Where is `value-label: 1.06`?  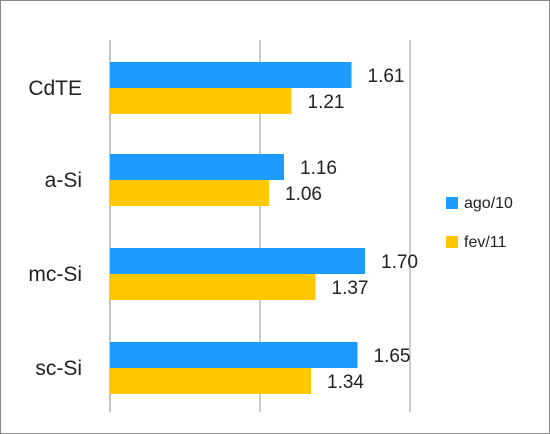
value-label: 1.06 is located at coordinates (303, 194).